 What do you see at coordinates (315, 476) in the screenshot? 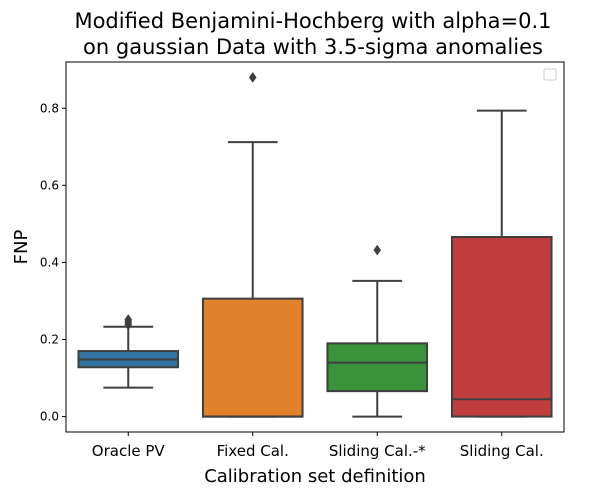
I see `x-axis-label: Calibration set definition` at bounding box center [315, 476].